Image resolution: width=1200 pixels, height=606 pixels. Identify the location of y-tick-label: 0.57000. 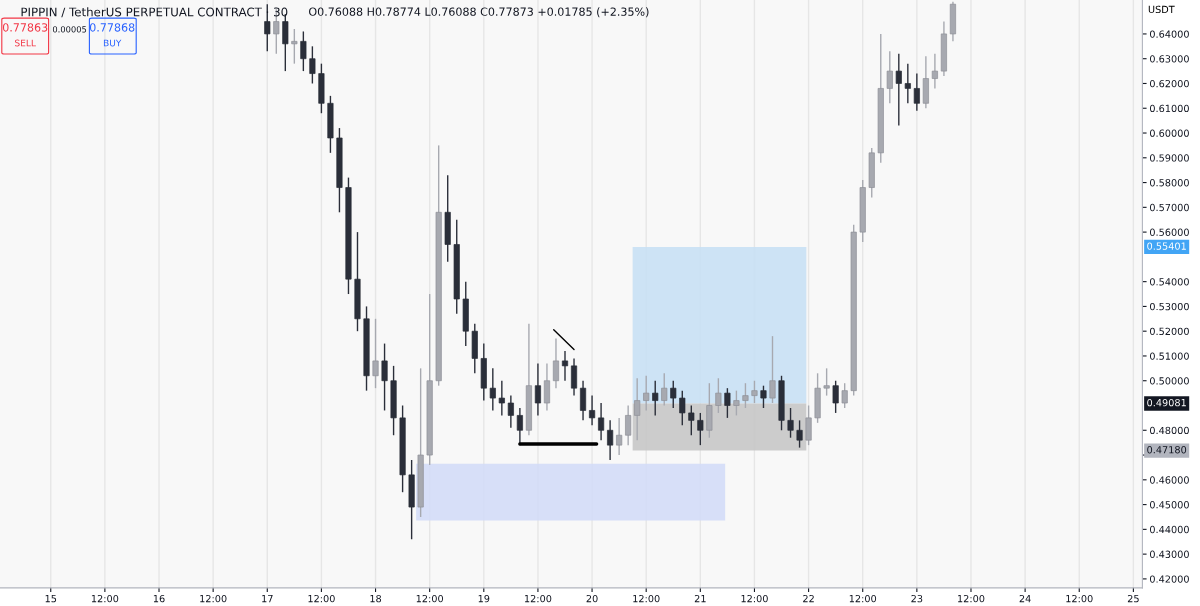
(1169, 207).